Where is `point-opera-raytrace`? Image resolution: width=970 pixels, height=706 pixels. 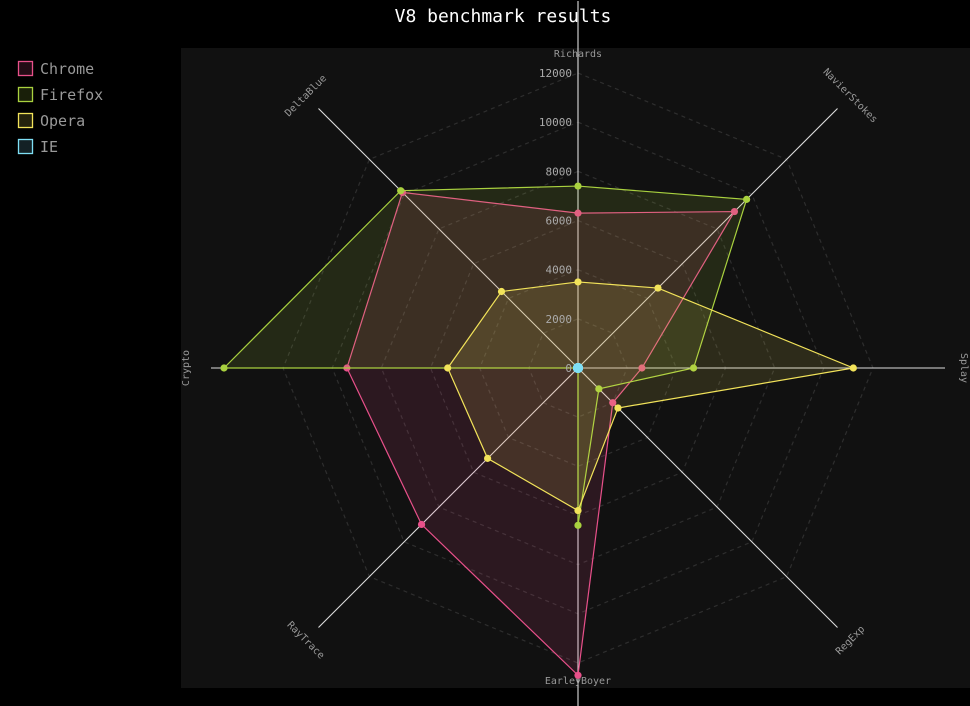 point-opera-raytrace is located at coordinates (488, 458).